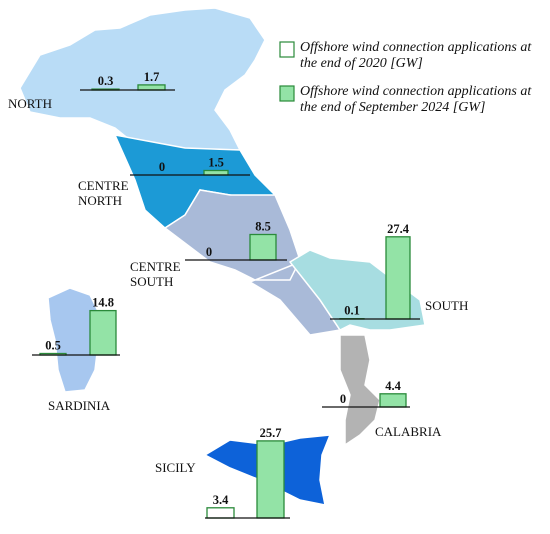 The image size is (550, 534). Describe the element at coordinates (221, 500) in the screenshot. I see `value-label: 3.4` at that location.